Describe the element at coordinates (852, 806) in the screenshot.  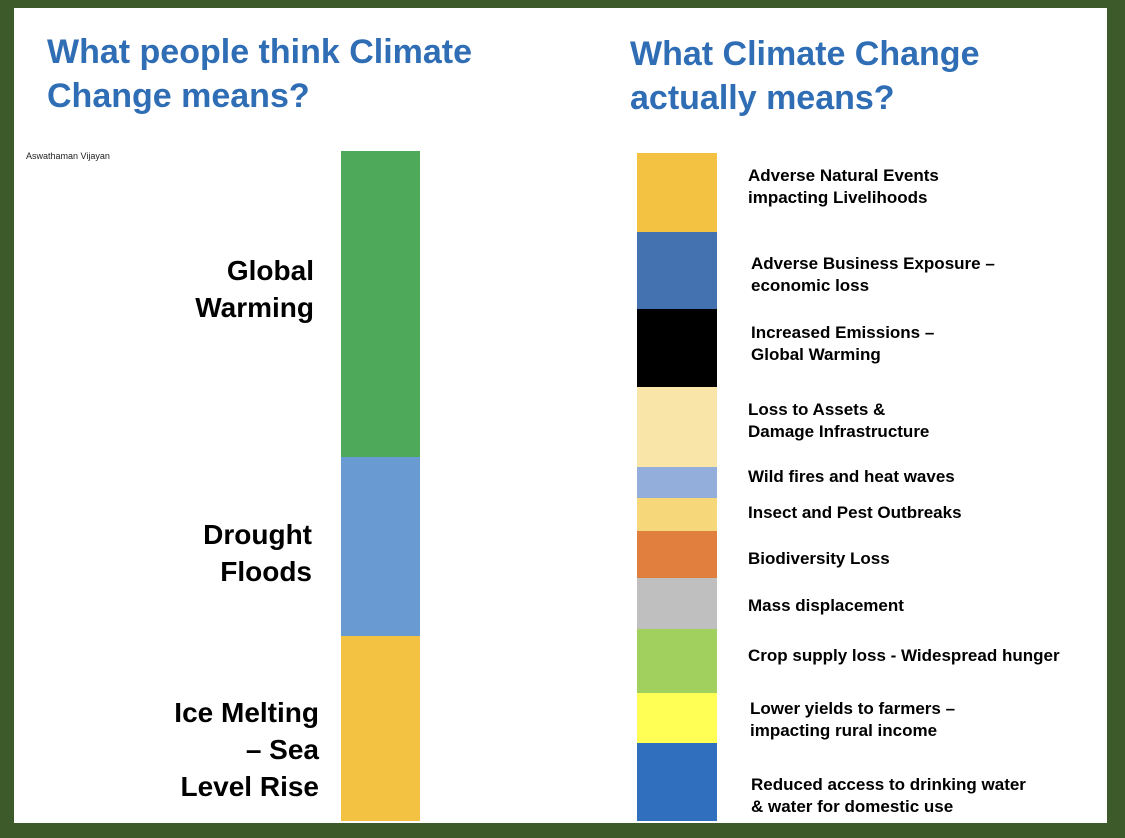
I see `label-reduced-water-access-line2: & water for domestic use` at that location.